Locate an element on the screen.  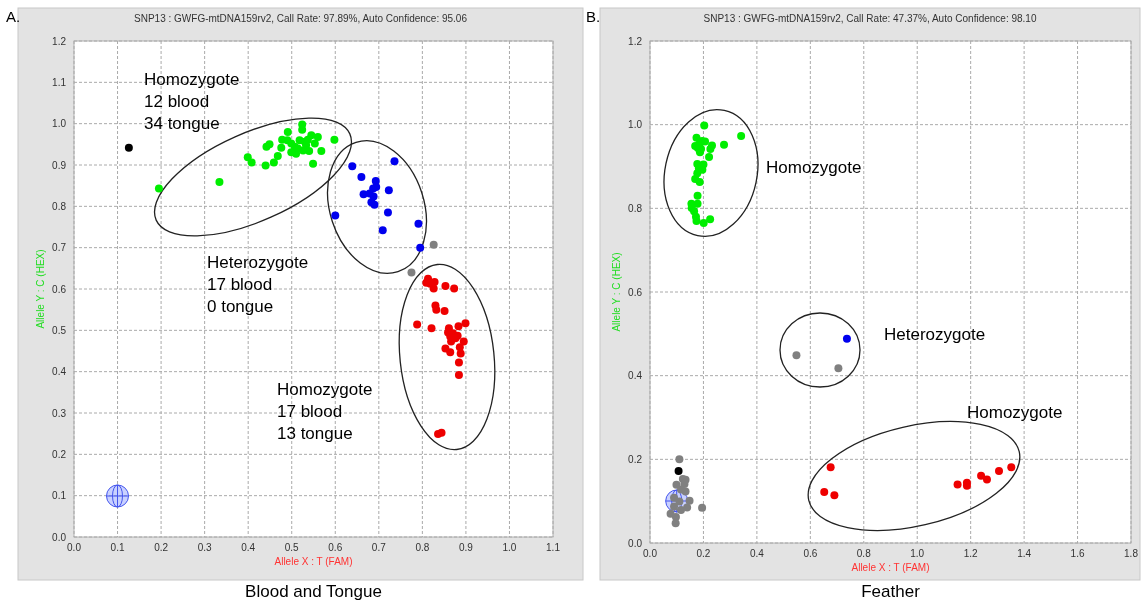
y-tick-label: 0.3 is located at coordinates (59, 413).